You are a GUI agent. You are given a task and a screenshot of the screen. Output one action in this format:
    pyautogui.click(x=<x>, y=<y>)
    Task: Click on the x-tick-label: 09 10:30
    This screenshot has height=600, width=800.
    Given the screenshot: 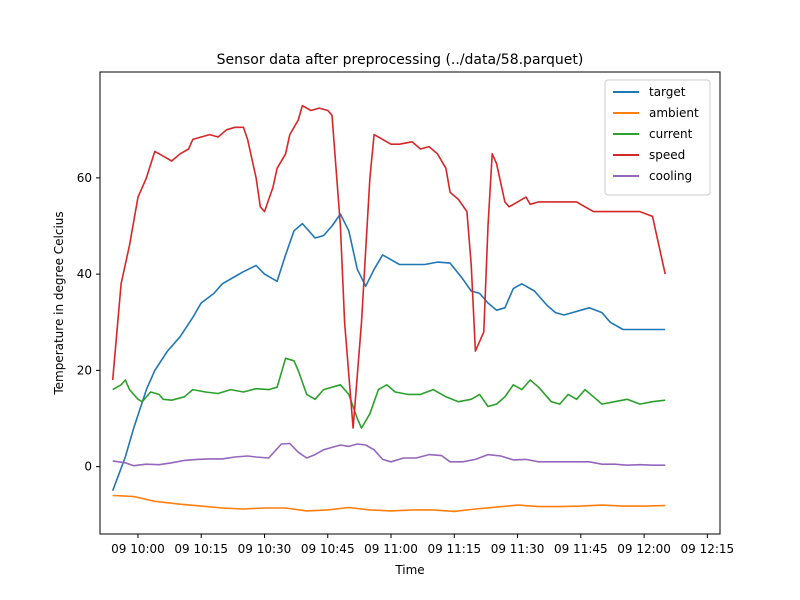 What is the action you would take?
    pyautogui.click(x=265, y=549)
    